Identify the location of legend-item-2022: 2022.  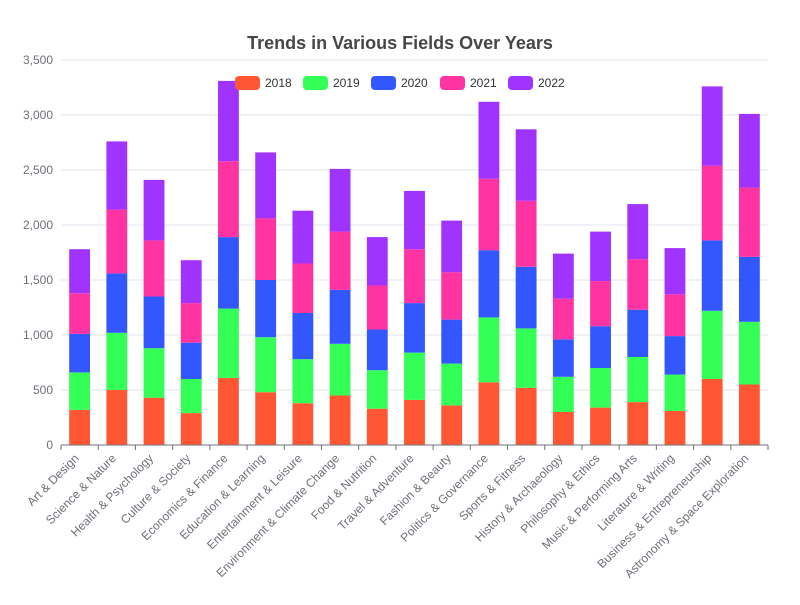
(536, 83).